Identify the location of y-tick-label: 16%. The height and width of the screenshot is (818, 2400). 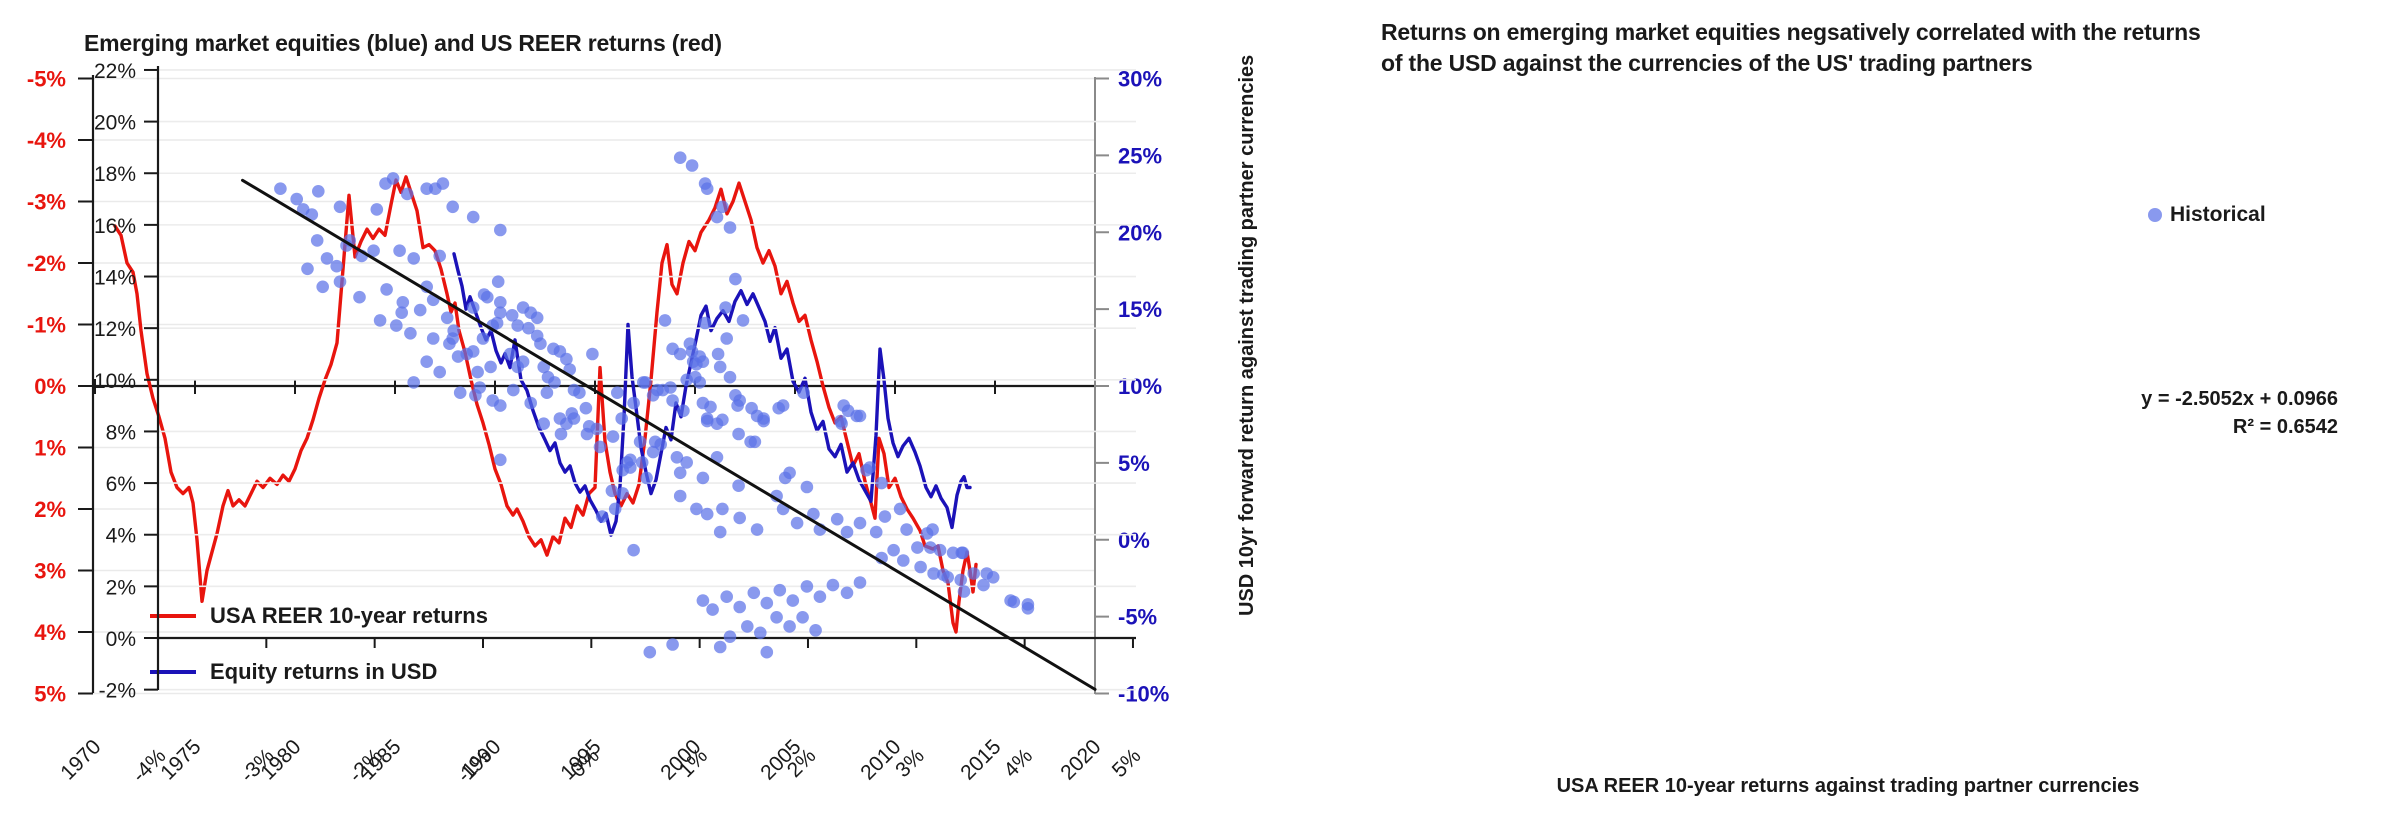
(115, 226).